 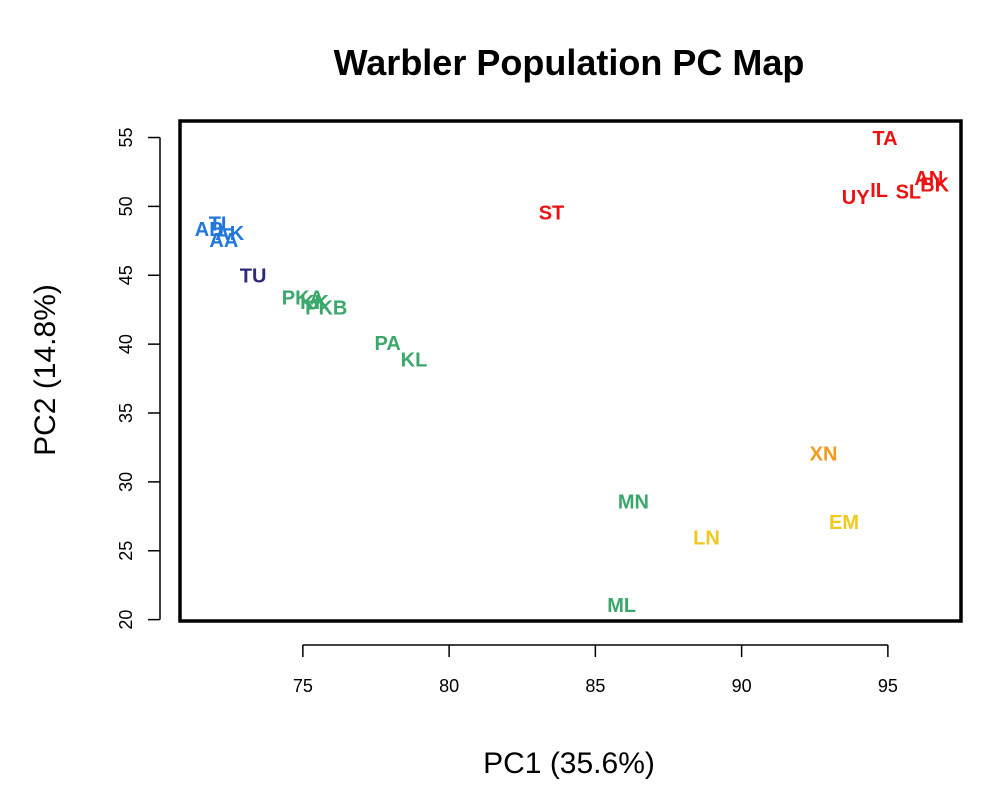 What do you see at coordinates (126, 344) in the screenshot?
I see `y-tick-label: 40` at bounding box center [126, 344].